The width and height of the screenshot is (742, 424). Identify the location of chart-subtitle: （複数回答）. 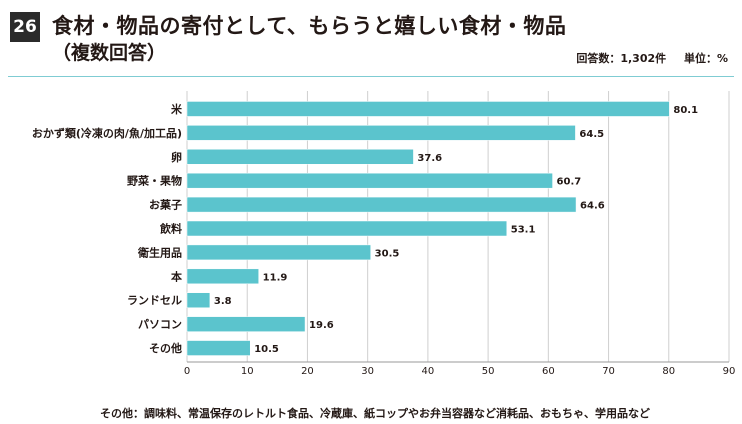
(109, 53).